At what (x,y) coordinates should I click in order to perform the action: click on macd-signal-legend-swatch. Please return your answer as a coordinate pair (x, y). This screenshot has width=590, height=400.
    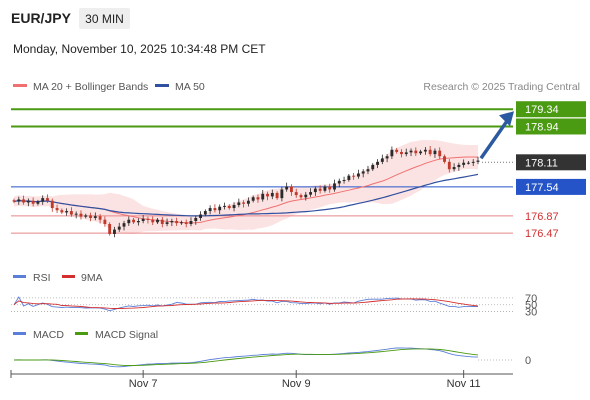
    Looking at the image, I should click on (81, 333).